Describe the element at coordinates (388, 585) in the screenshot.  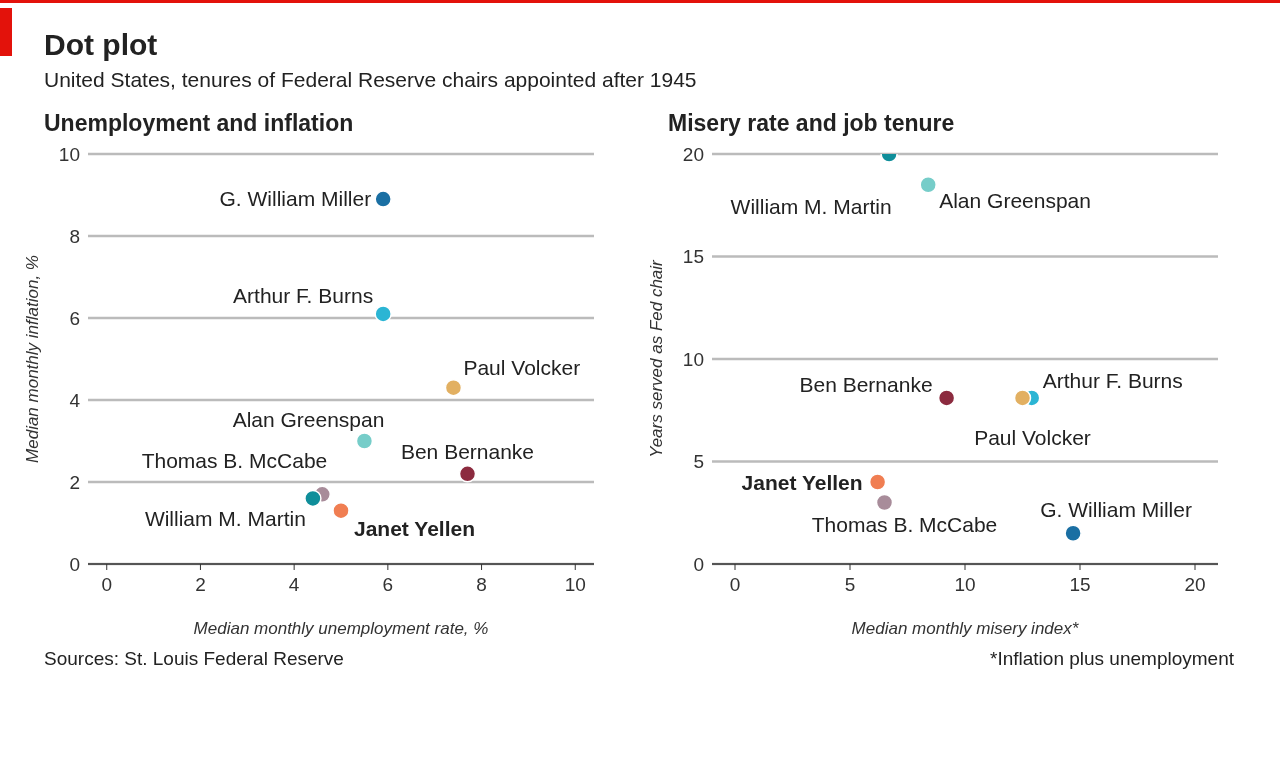
I see `x-tick-label: 6` at that location.